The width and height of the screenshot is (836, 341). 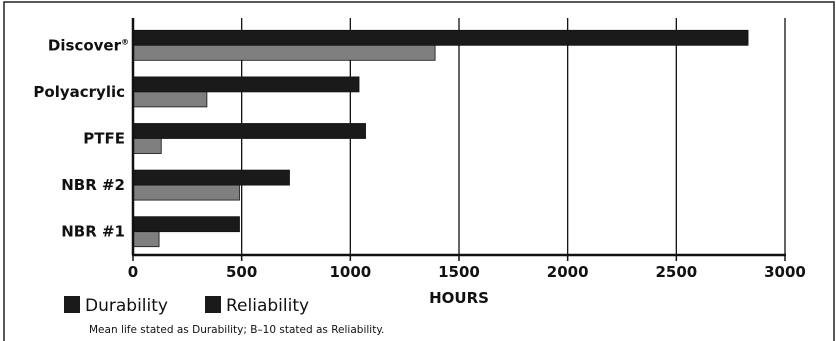 I want to click on bar-reliability-polyacrylic, so click(x=170, y=99).